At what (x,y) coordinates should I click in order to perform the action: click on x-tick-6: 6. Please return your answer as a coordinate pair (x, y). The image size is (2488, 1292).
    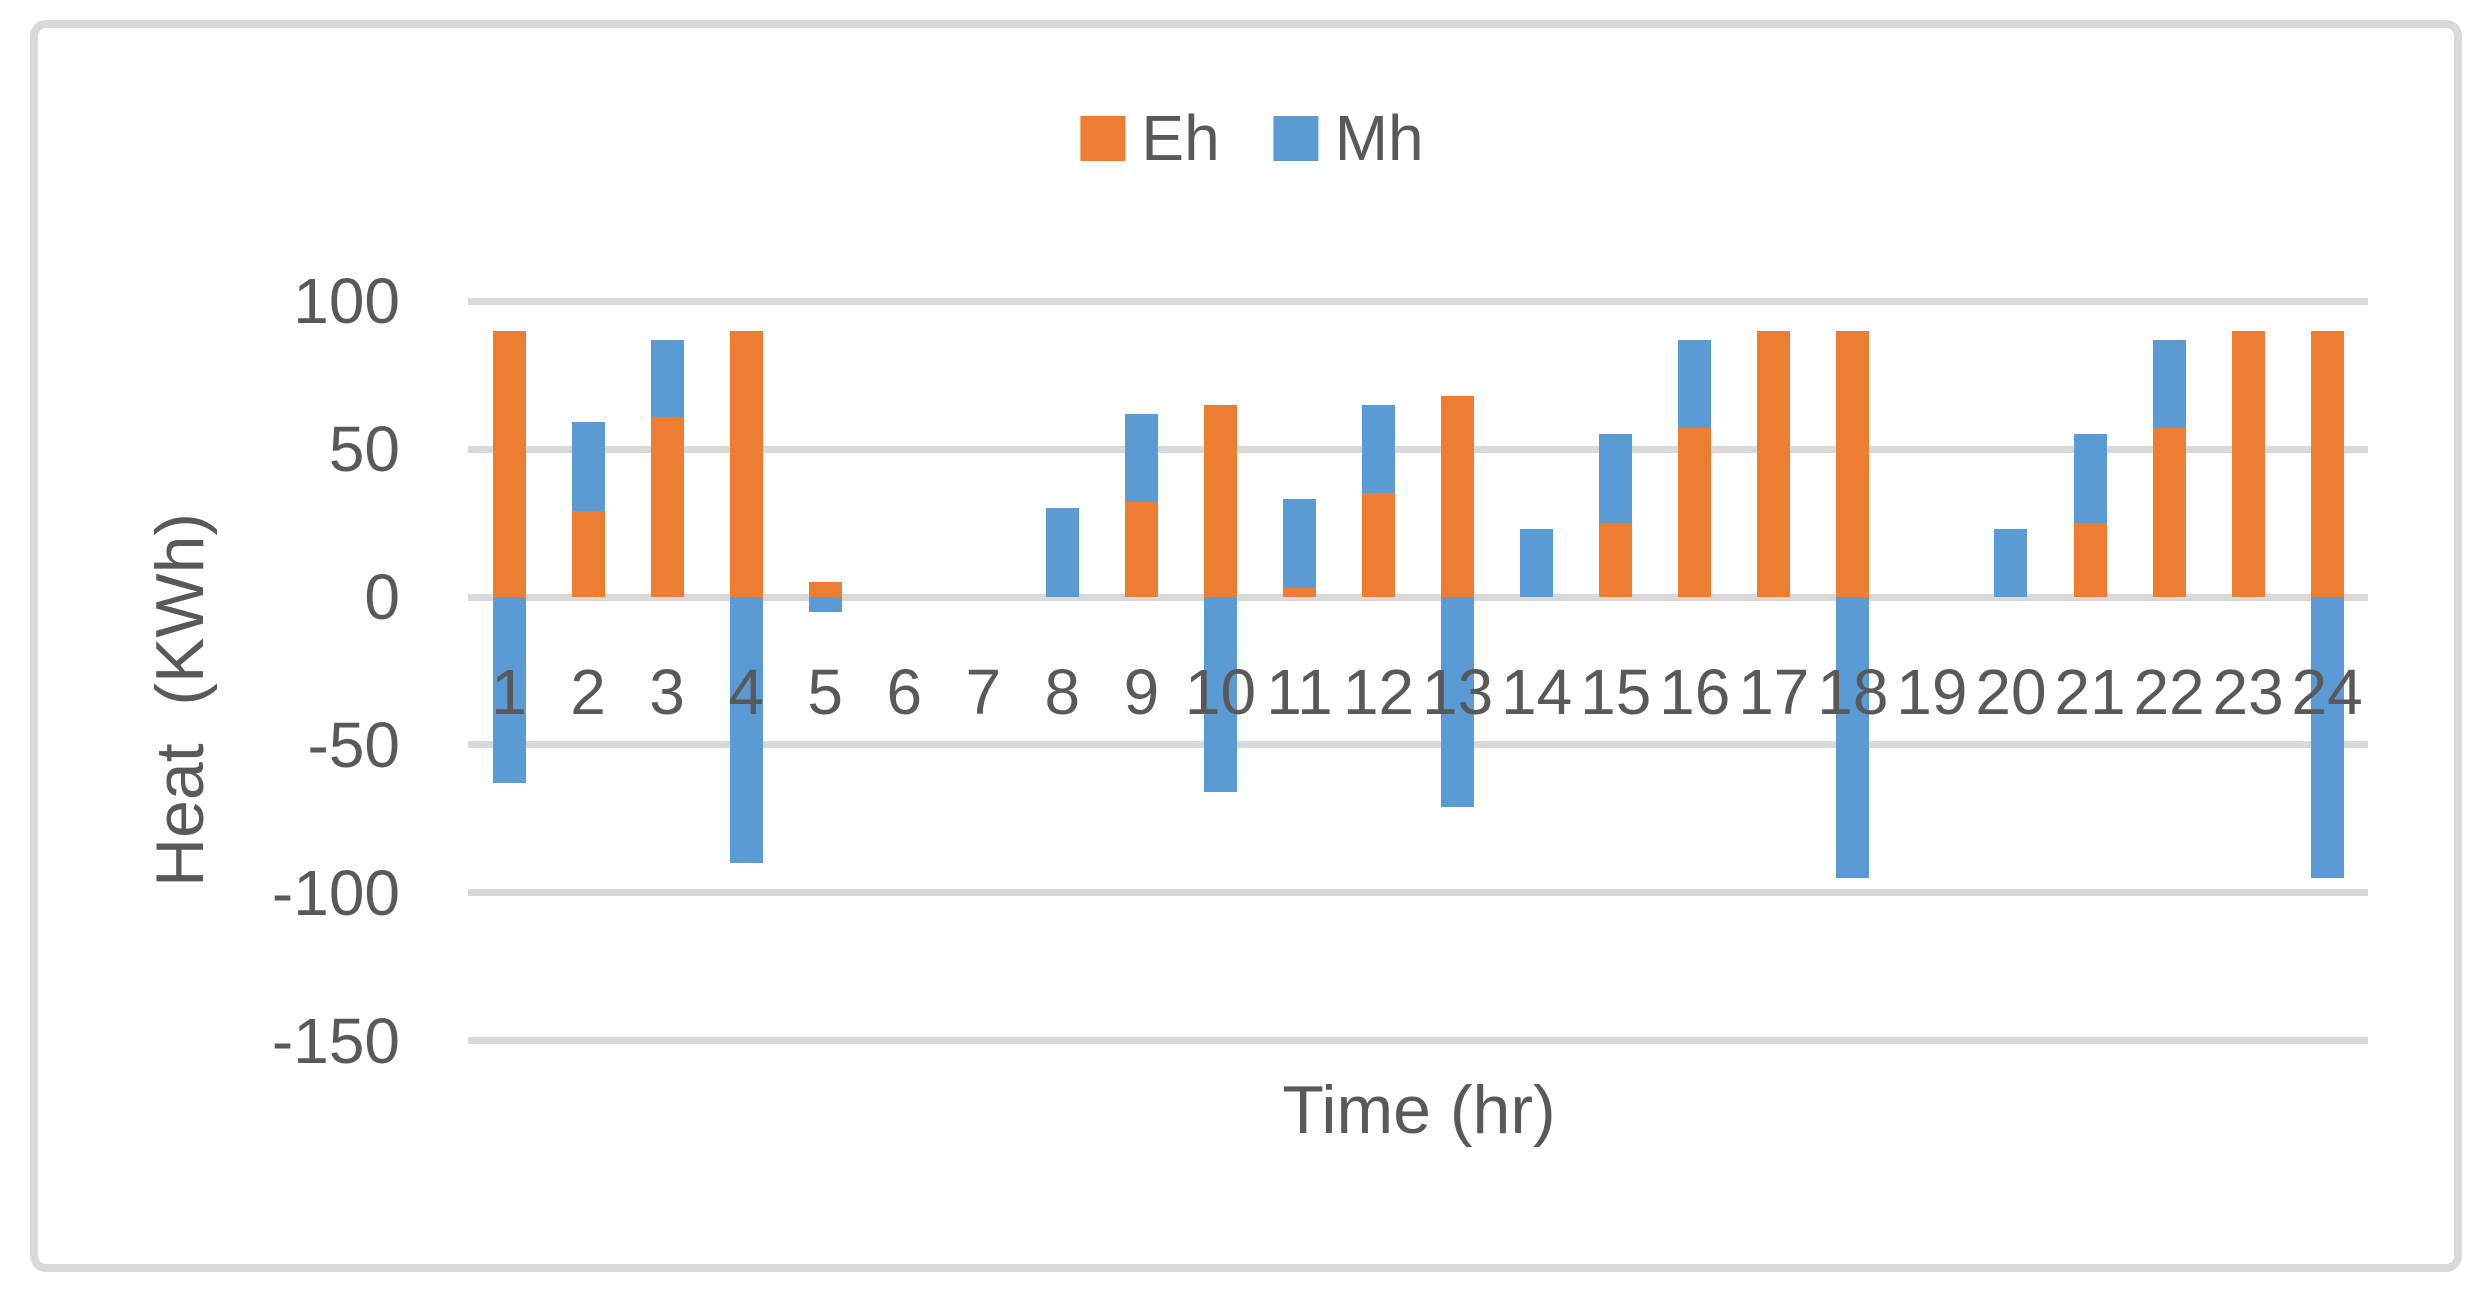
    Looking at the image, I should click on (904, 692).